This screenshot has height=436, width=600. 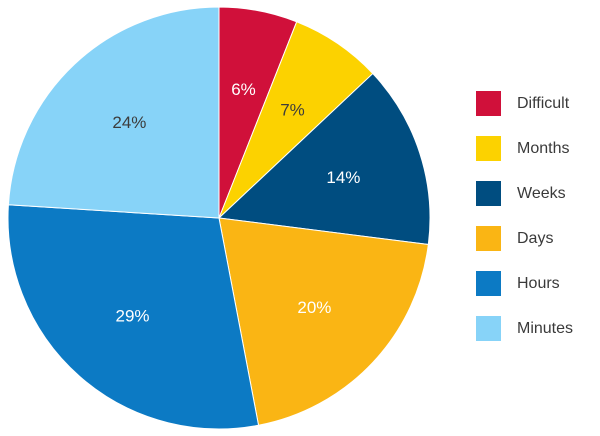 What do you see at coordinates (314, 307) in the screenshot?
I see `slice-label-days: 20%` at bounding box center [314, 307].